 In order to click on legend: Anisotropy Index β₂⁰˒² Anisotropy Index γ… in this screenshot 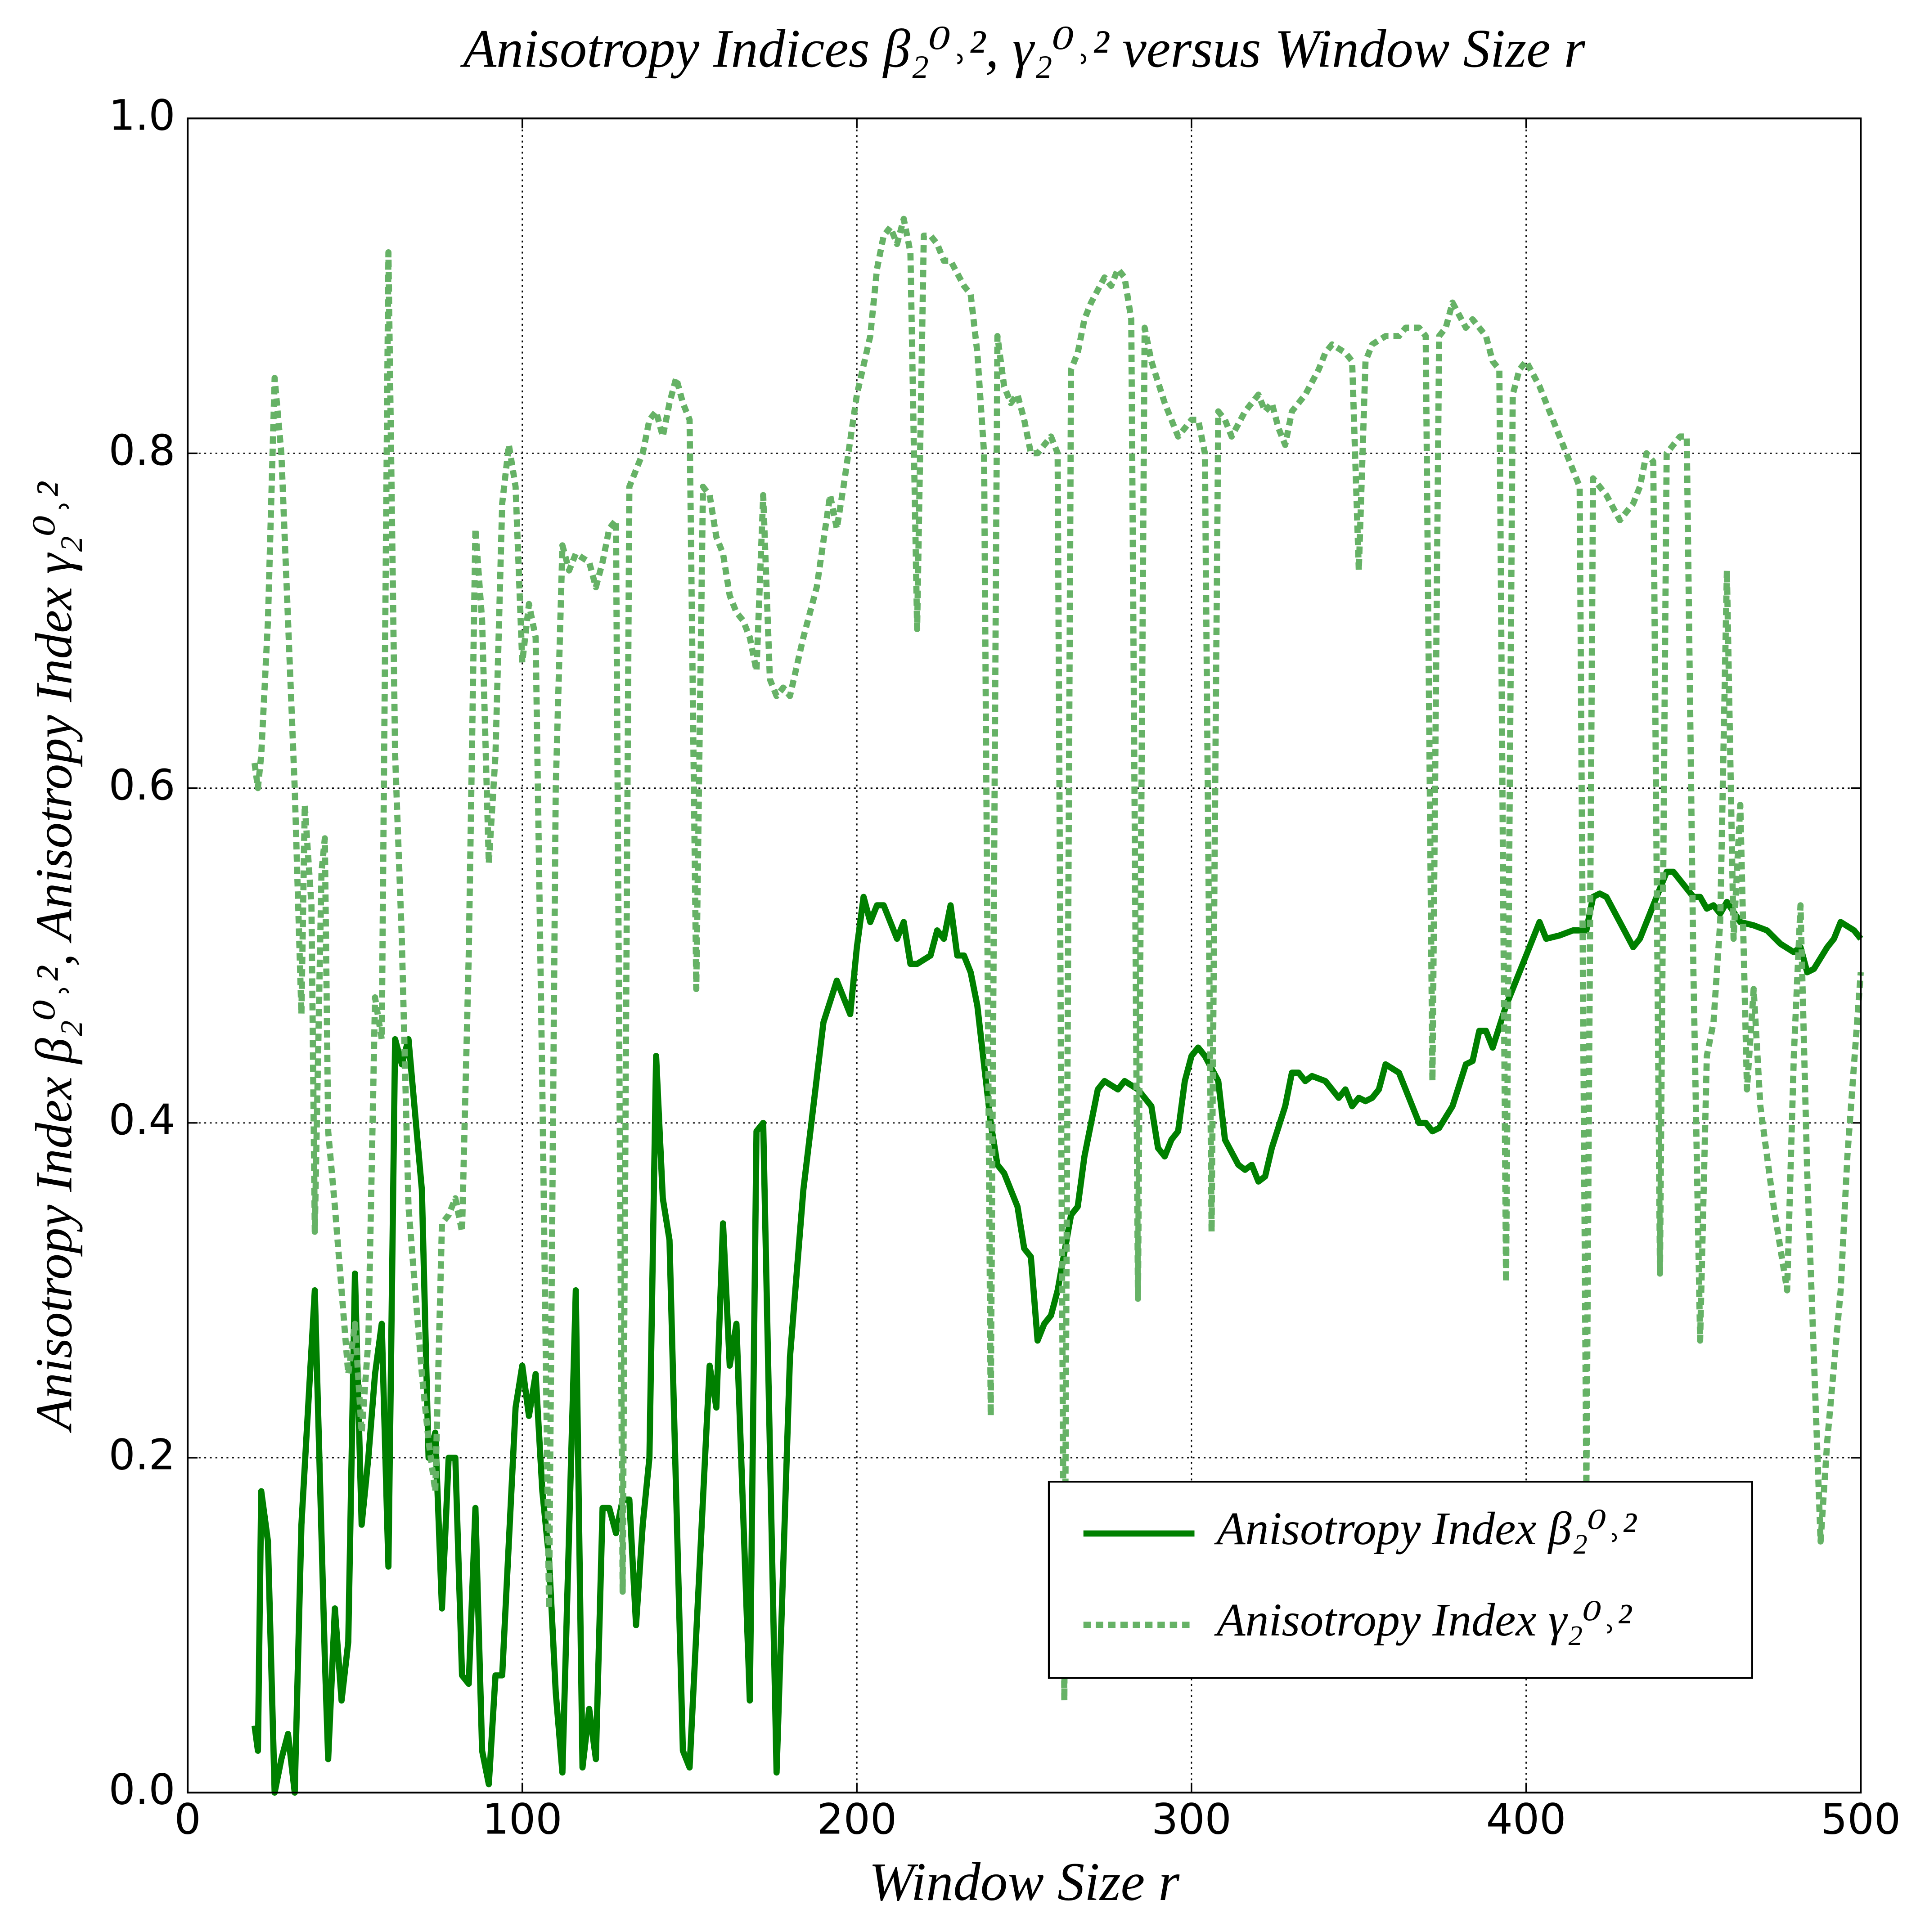, I will do `click(1401, 1580)`.